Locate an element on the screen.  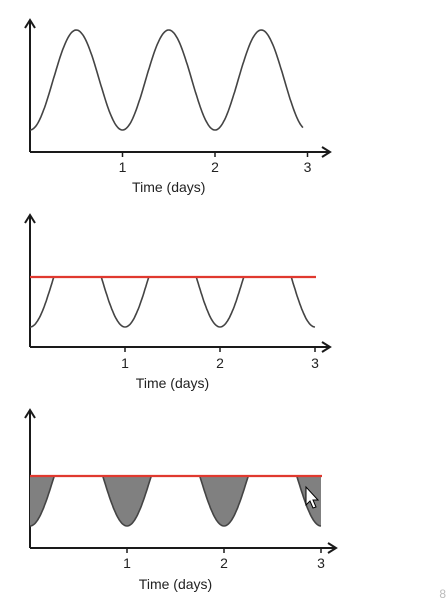
arrow-cursor-icon is located at coordinates (312, 497).